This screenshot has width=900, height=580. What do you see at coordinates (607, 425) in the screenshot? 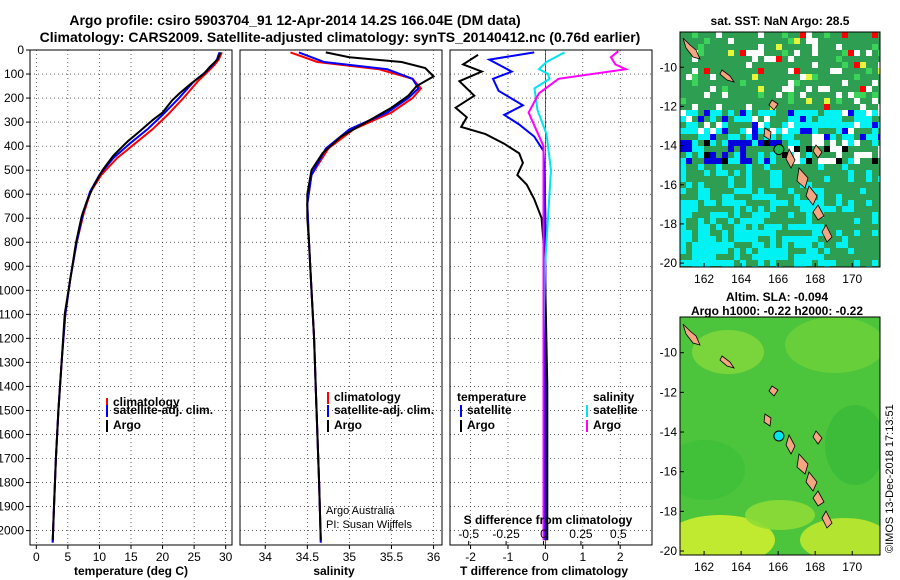
I see `difference-legend-s-argo: Argo` at bounding box center [607, 425].